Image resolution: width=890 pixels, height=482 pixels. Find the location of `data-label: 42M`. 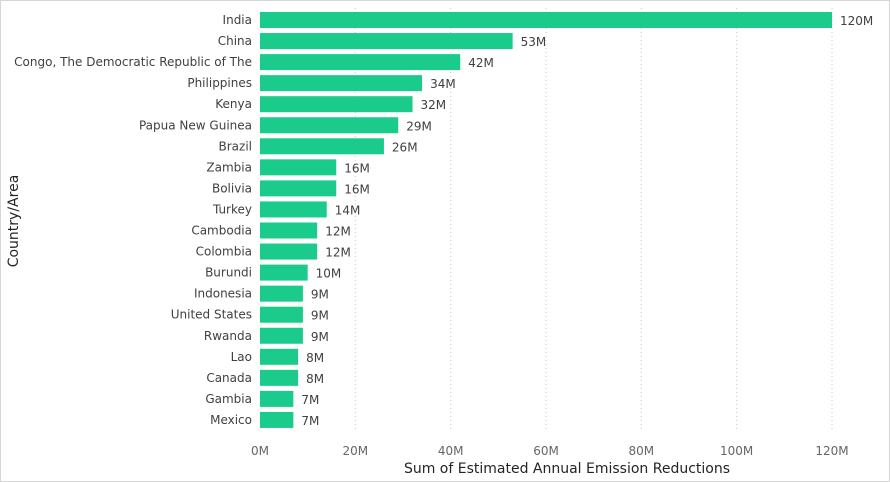

data-label: 42M is located at coordinates (481, 63).